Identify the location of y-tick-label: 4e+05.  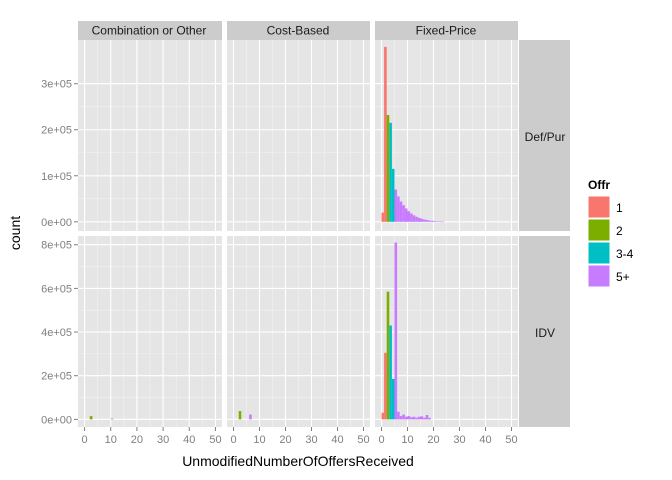
(56, 333).